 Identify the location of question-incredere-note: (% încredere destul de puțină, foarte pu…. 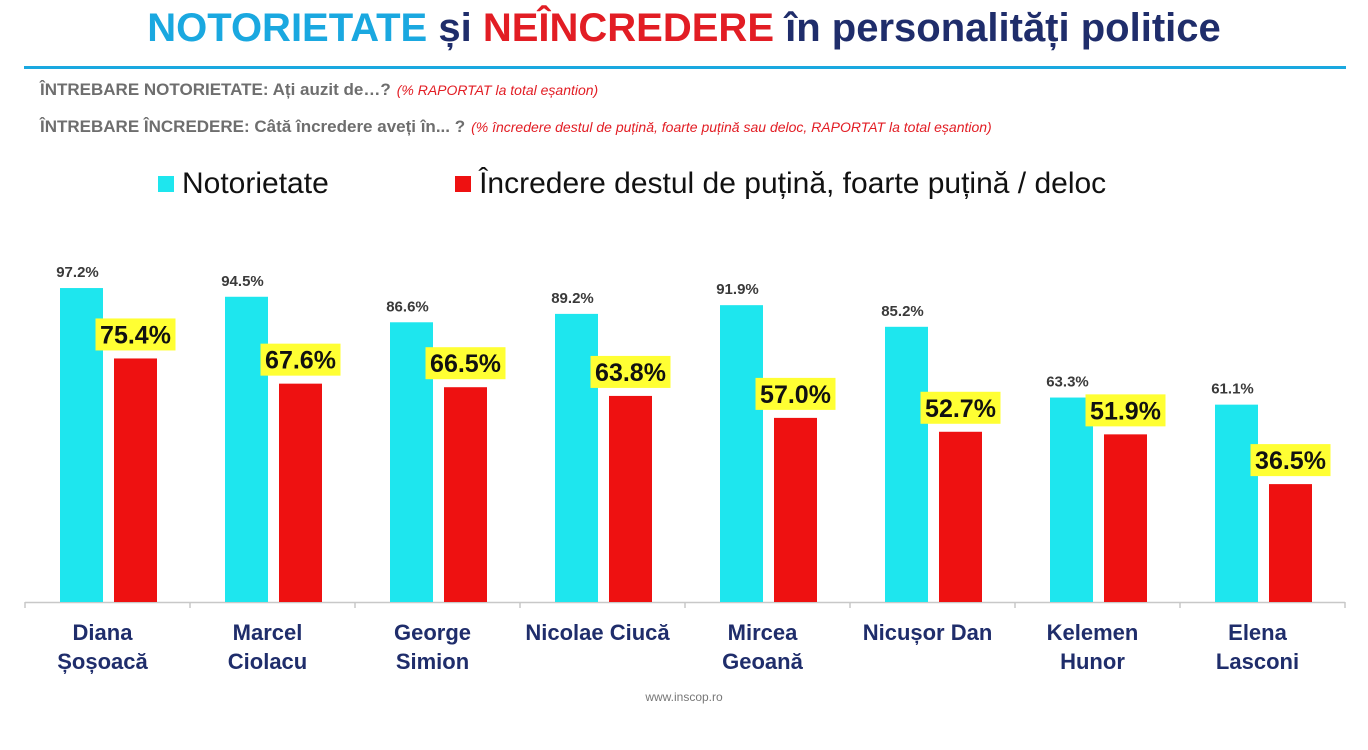
(731, 127).